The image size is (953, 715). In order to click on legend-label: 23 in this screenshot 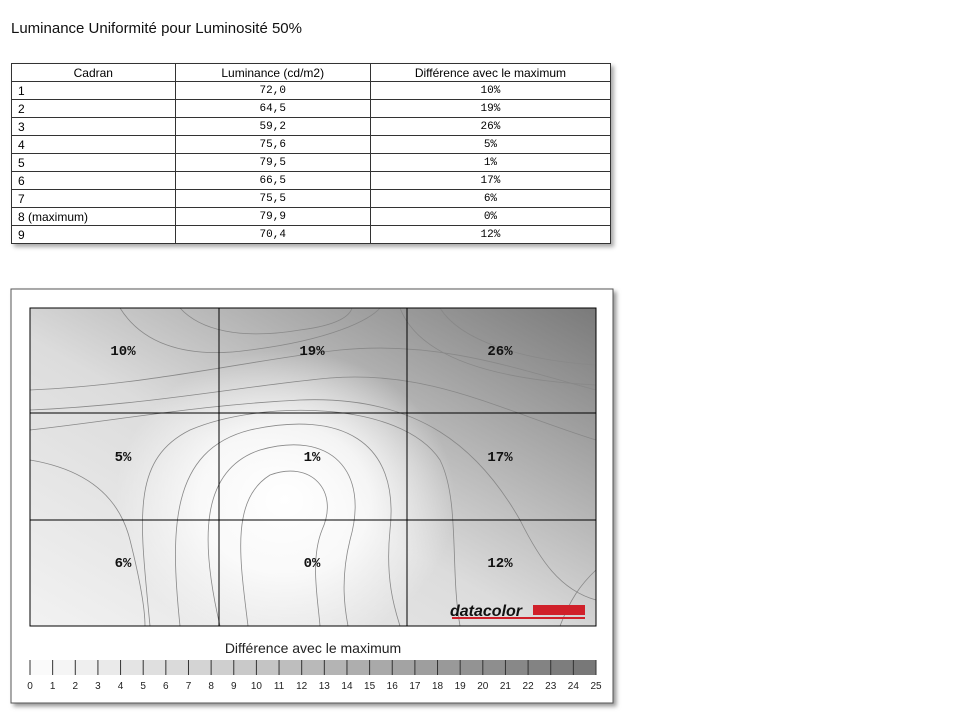, I will do `click(551, 686)`.